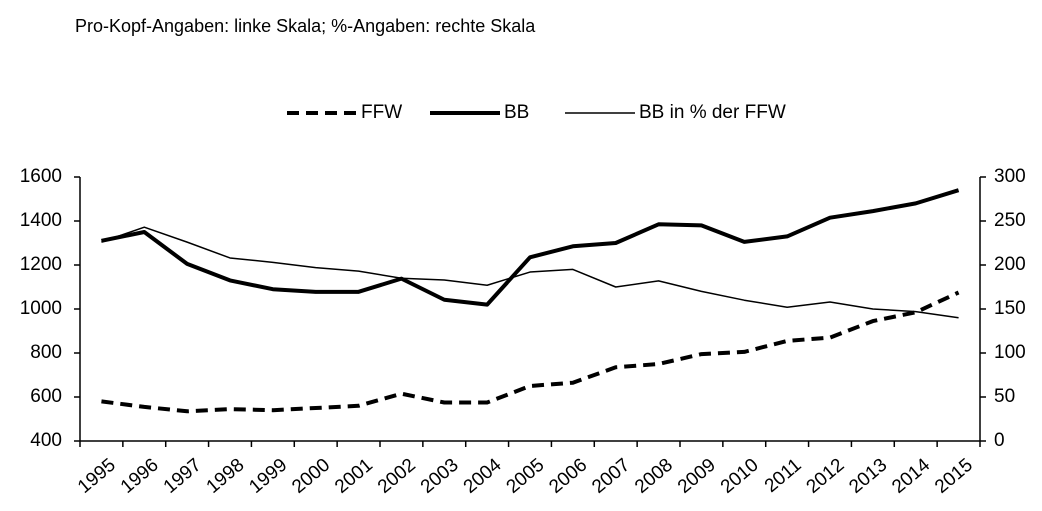  Describe the element at coordinates (530, 272) in the screenshot. I see `series-line` at that location.